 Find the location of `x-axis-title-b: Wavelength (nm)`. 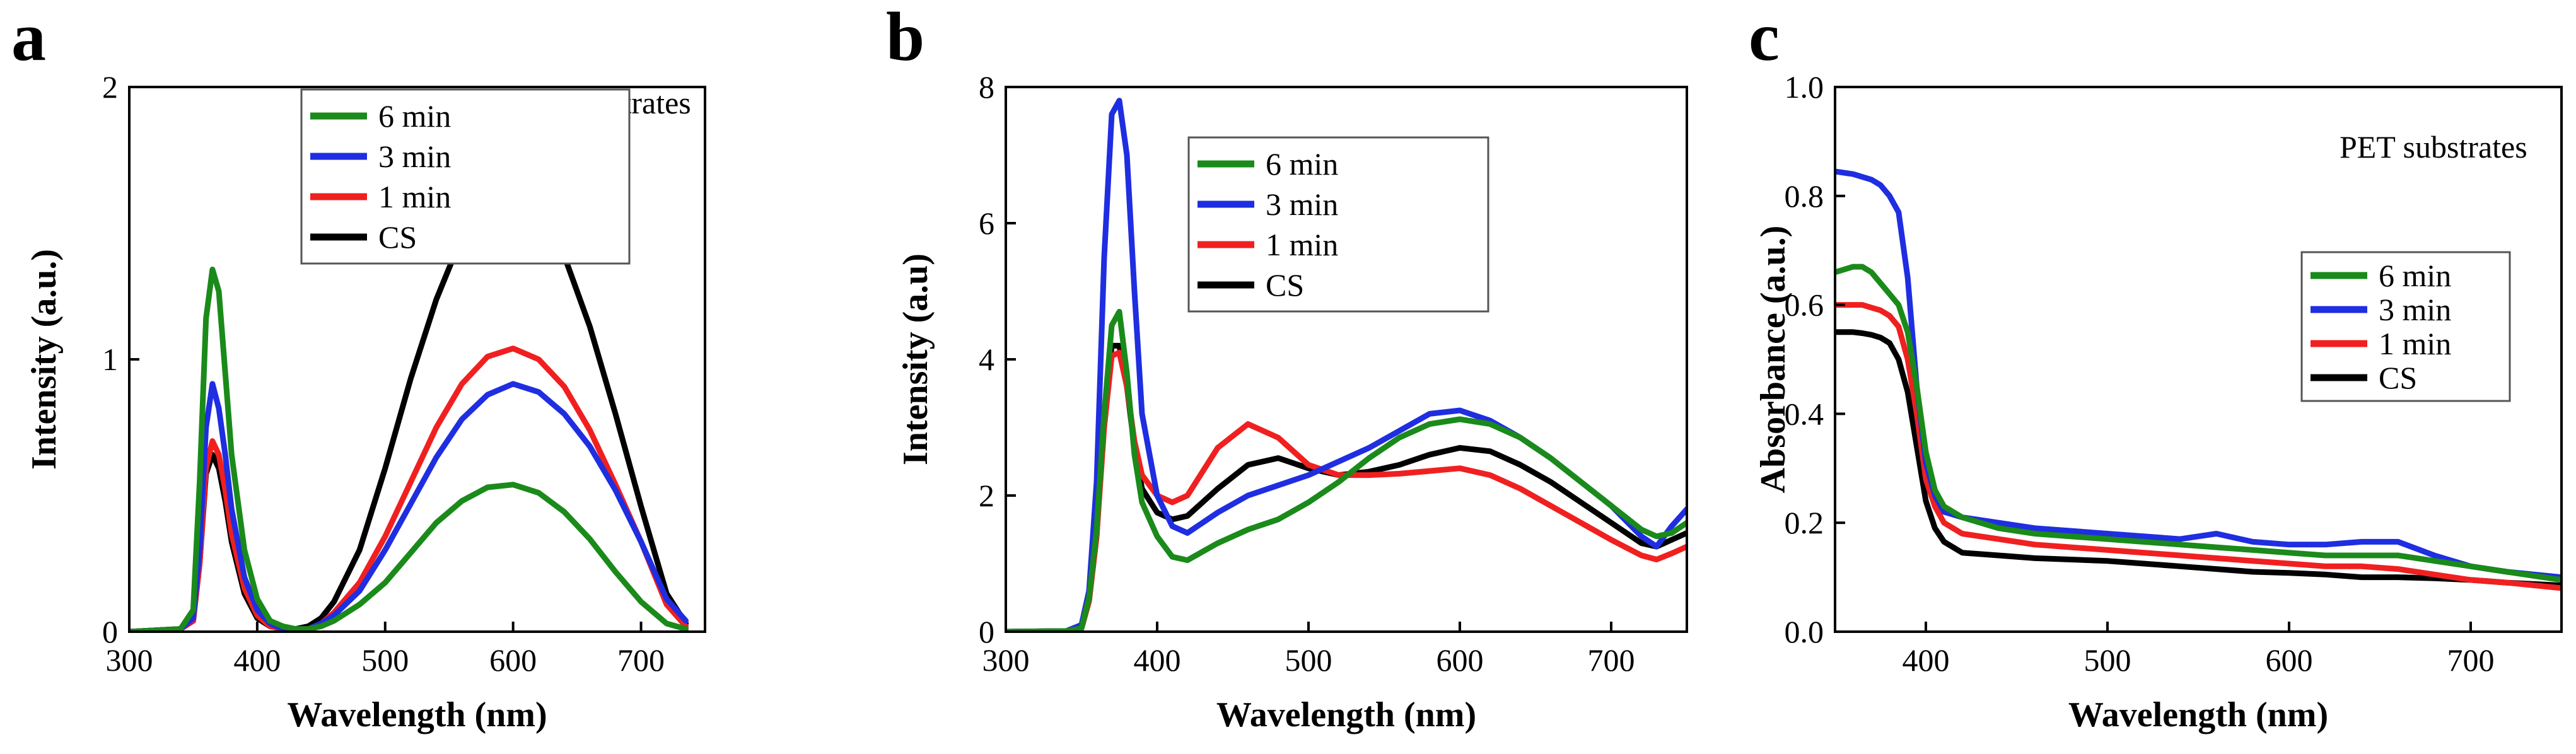

x-axis-title-b: Wavelength (nm) is located at coordinates (1346, 715).